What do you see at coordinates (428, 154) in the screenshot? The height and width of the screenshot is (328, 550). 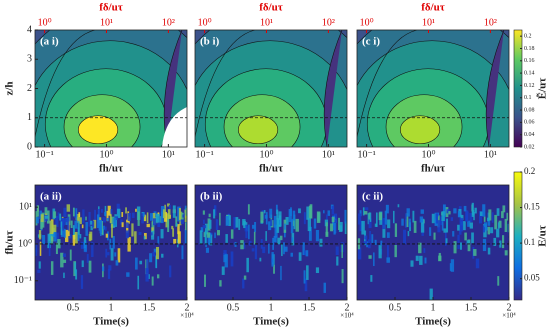 I see `x-tick-label: 10⁰` at bounding box center [428, 154].